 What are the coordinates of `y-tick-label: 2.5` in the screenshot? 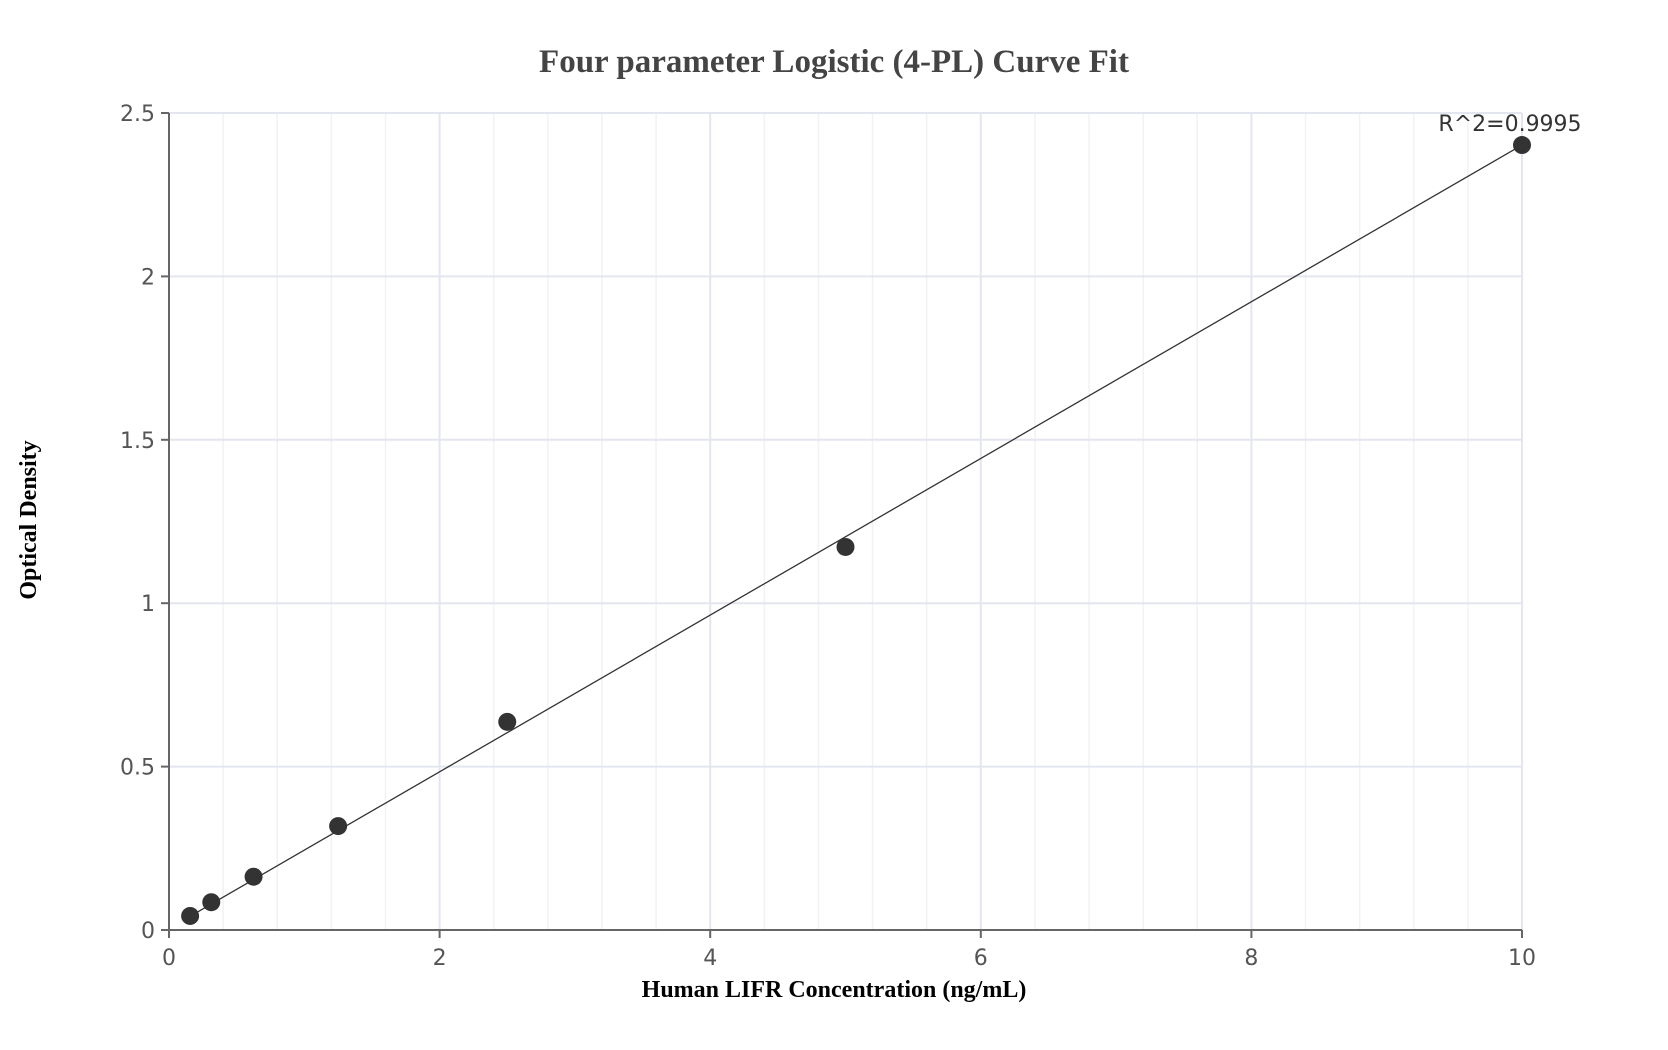 It's located at (137, 114).